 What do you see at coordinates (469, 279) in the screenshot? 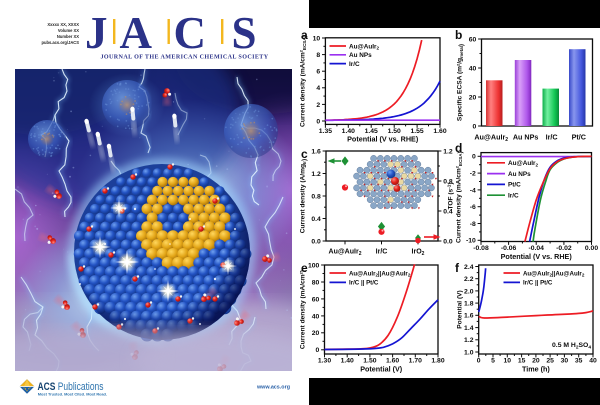
I see `svg-text: 2.2` at bounding box center [469, 279].